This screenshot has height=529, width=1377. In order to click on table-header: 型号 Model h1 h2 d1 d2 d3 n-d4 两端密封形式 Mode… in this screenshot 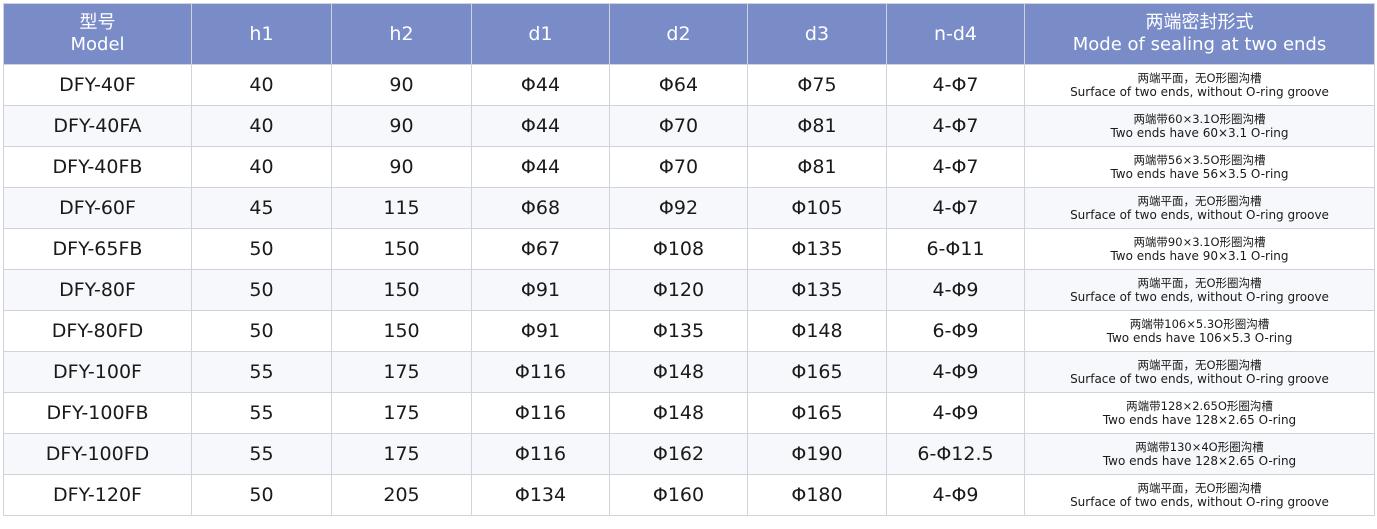, I will do `click(689, 34)`.